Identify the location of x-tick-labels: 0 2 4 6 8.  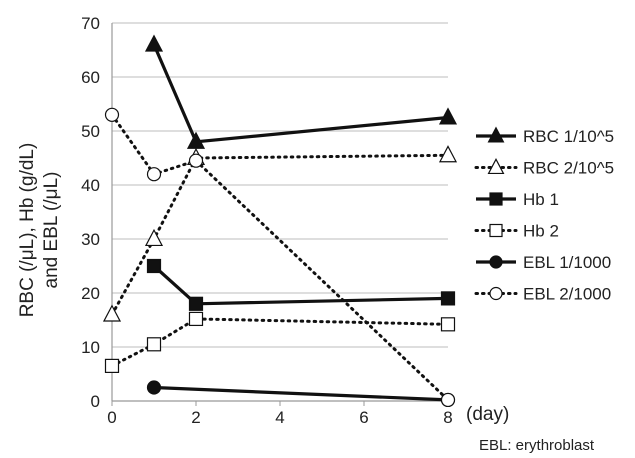
(279, 417).